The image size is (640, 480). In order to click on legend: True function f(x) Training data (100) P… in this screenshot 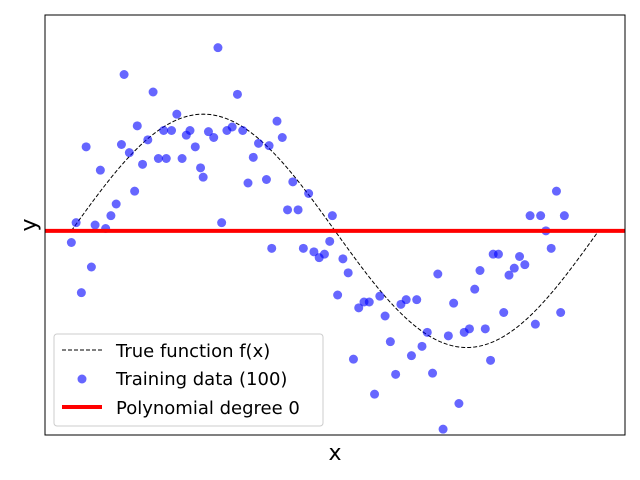, I will do `click(188, 380)`.